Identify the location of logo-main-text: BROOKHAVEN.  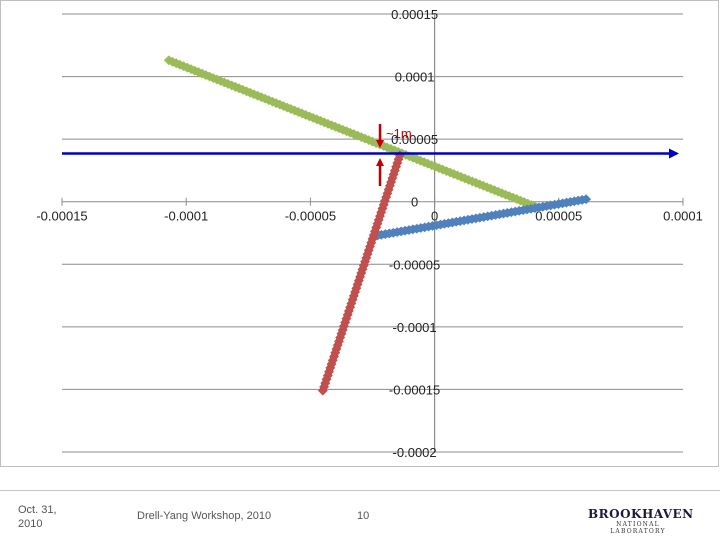
(641, 514).